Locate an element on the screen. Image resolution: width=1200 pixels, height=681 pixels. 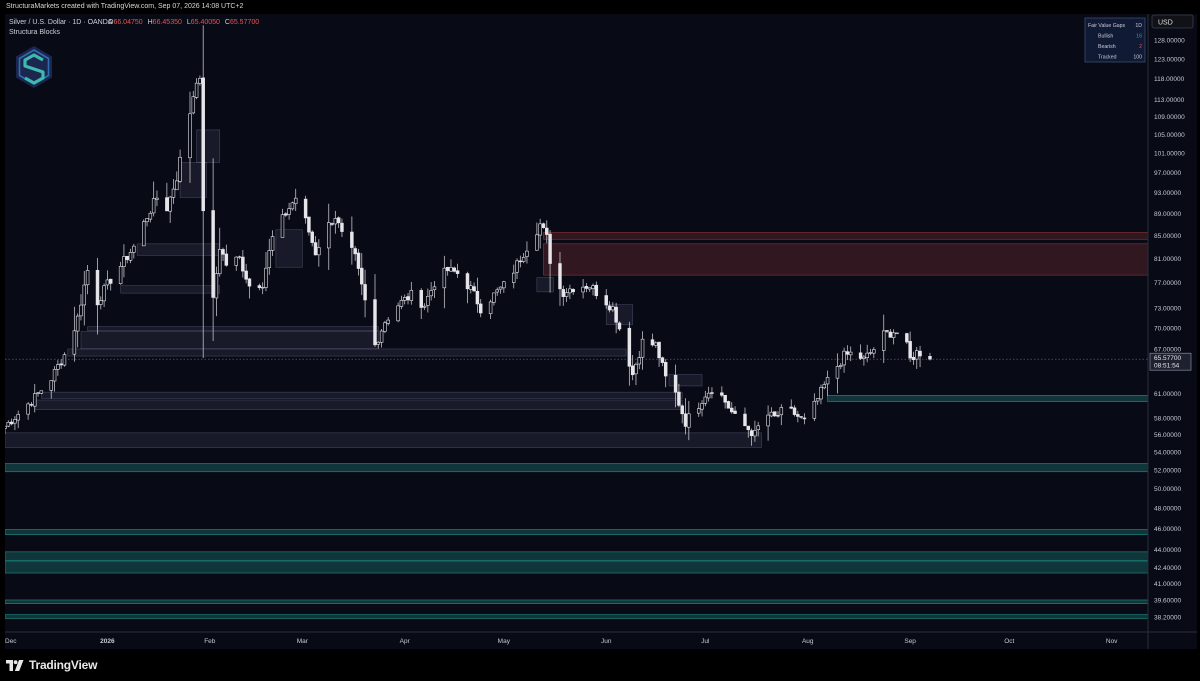
fvg-row-label: Bearish is located at coordinates (1107, 47).